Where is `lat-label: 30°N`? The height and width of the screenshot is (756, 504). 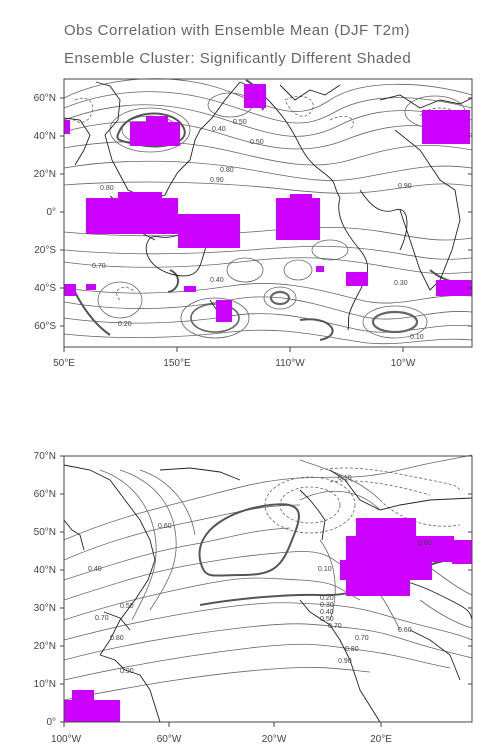 lat-label: 30°N is located at coordinates (45, 608).